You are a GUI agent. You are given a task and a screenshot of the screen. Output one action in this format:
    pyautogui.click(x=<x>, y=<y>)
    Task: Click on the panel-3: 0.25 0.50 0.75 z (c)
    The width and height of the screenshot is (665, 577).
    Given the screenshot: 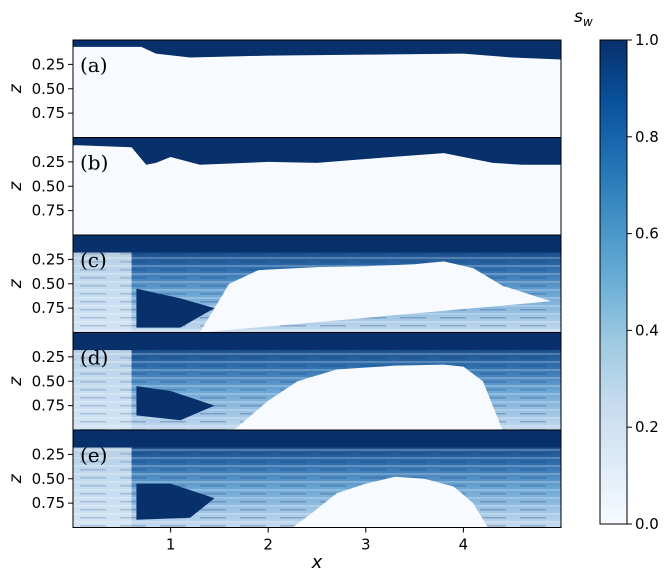 What is the action you would take?
    pyautogui.click(x=284, y=283)
    